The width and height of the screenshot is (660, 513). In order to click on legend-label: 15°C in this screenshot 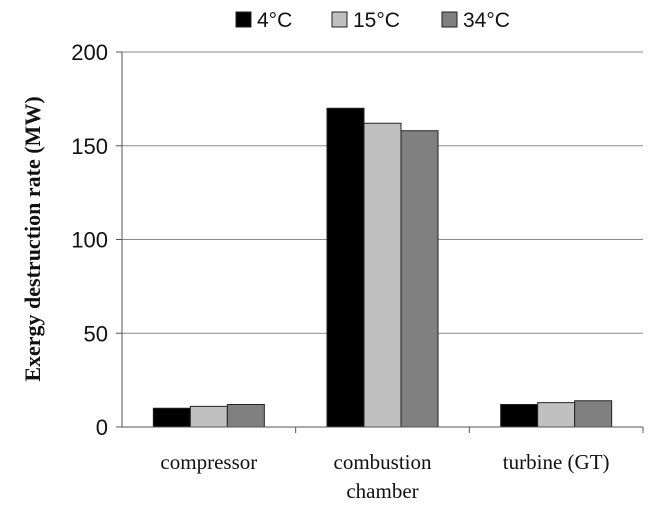, I will do `click(376, 20)`.